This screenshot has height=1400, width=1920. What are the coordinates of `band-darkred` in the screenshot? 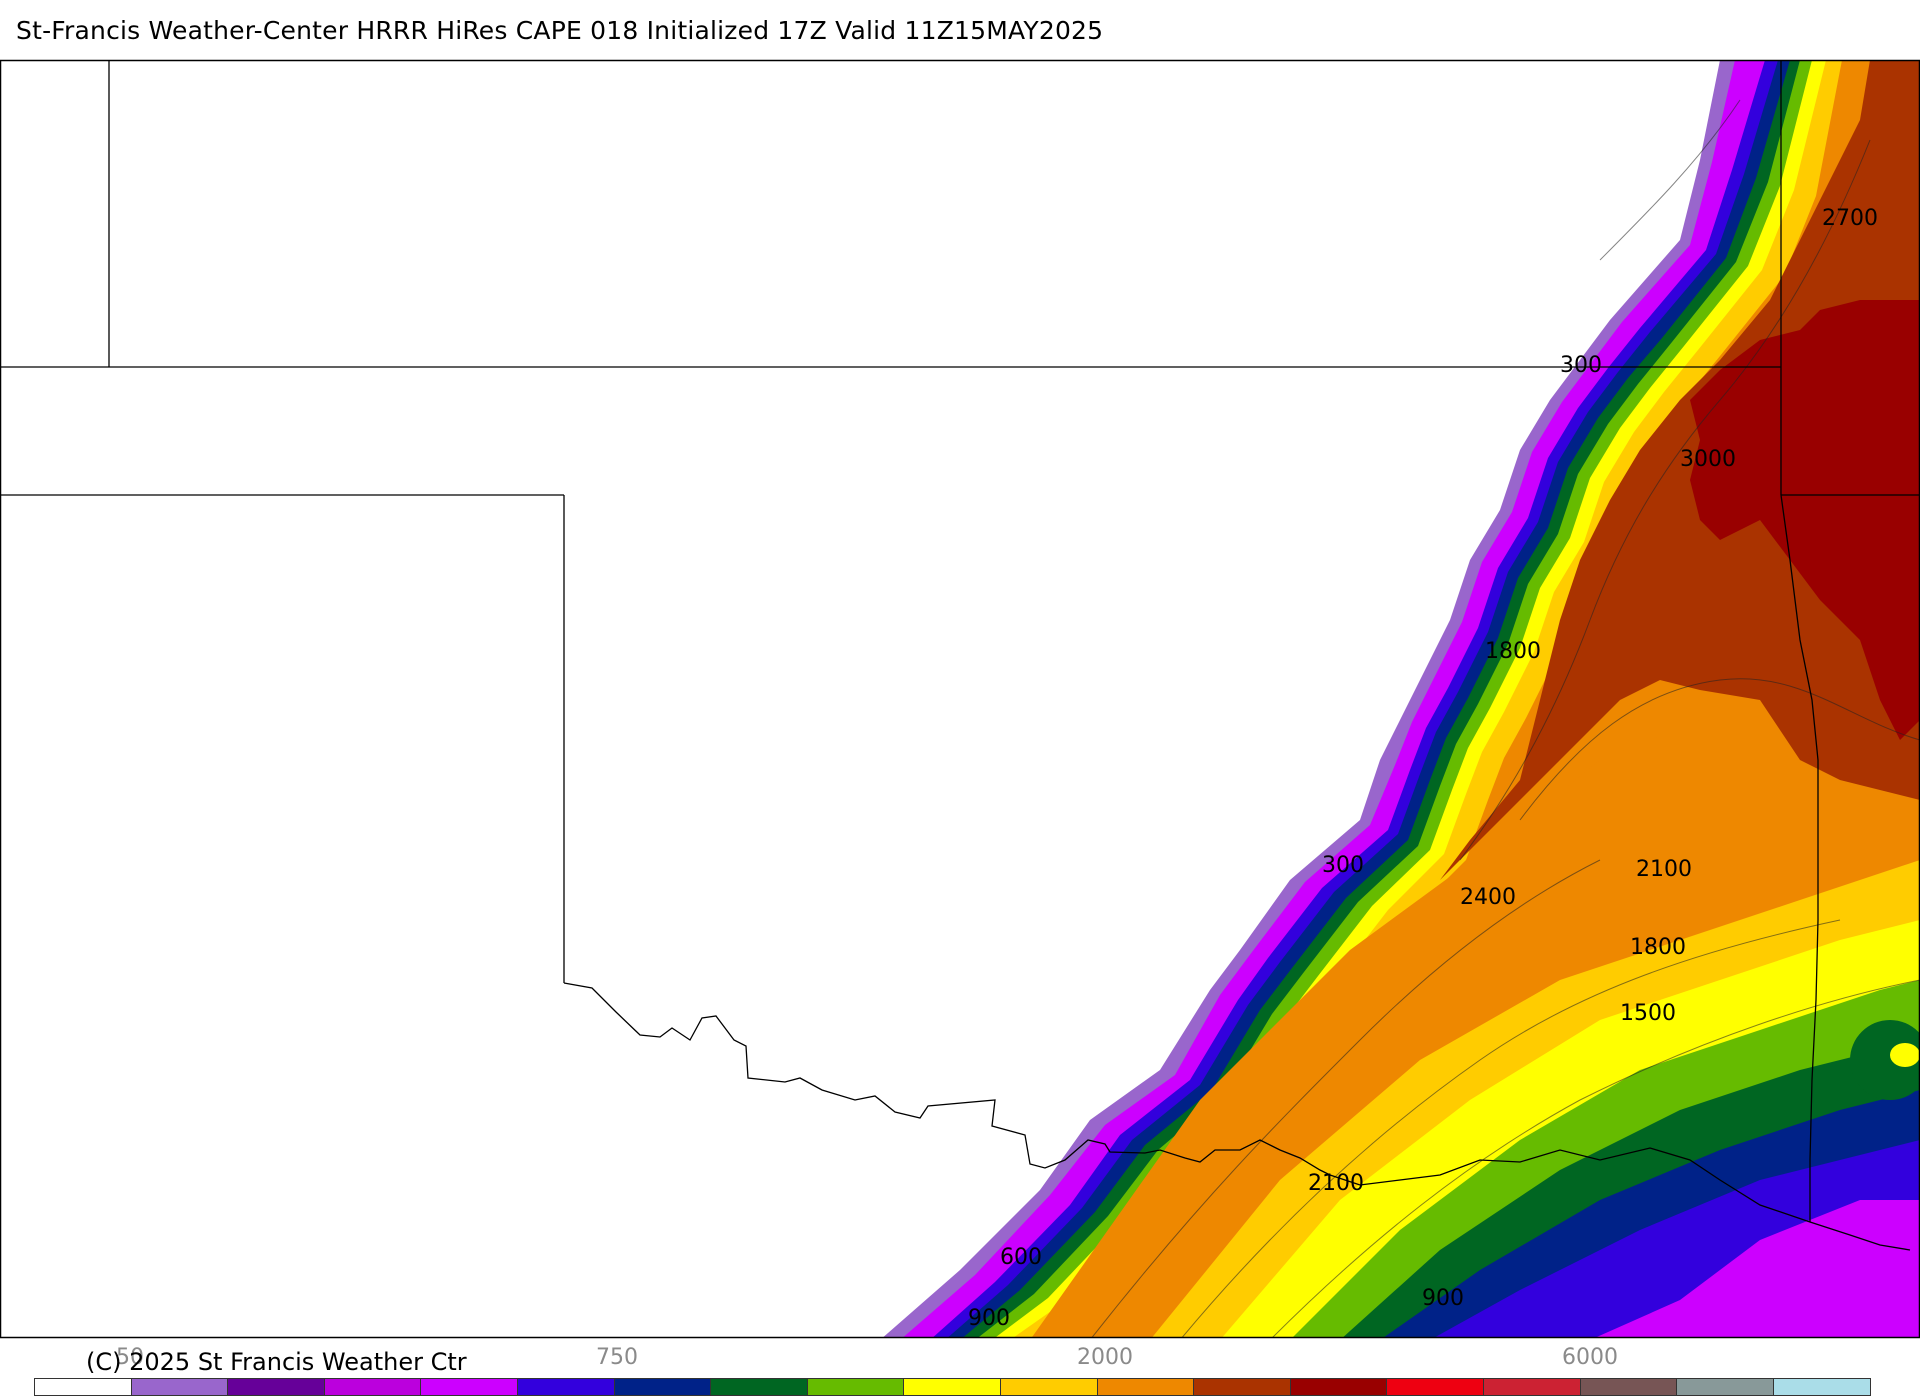 It's located at (1805, 520).